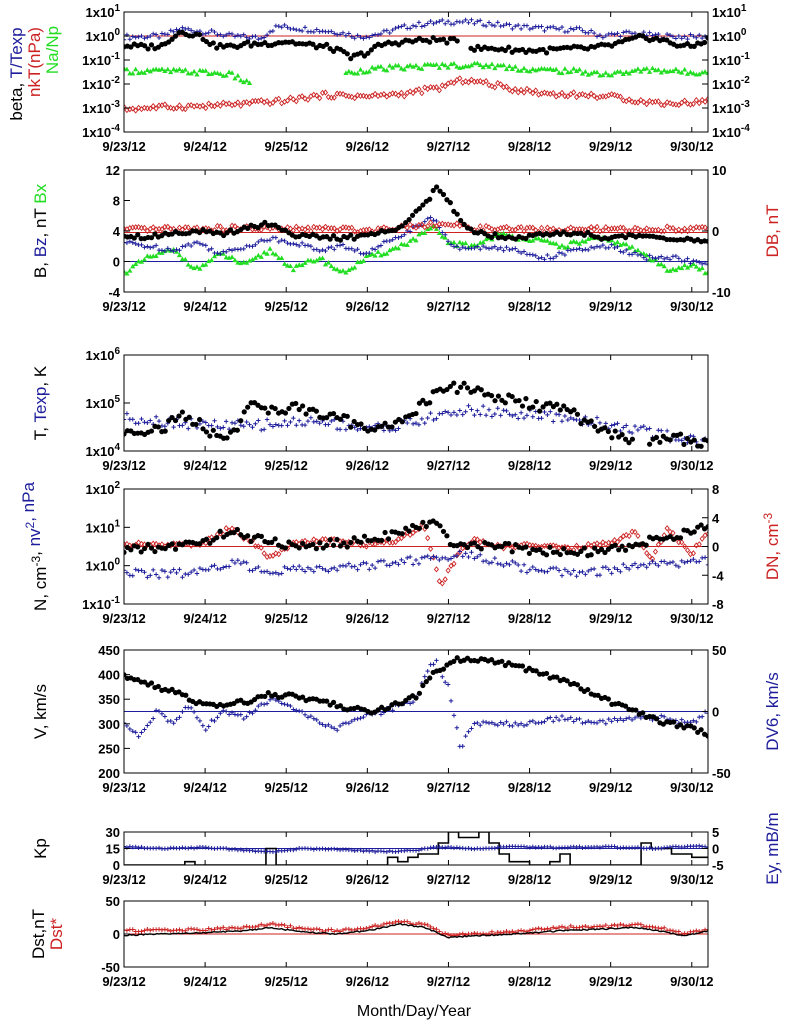 The image size is (791, 1024). I want to click on y2-tick-label-ratios-4: 1x10⁻³, so click(731, 107).